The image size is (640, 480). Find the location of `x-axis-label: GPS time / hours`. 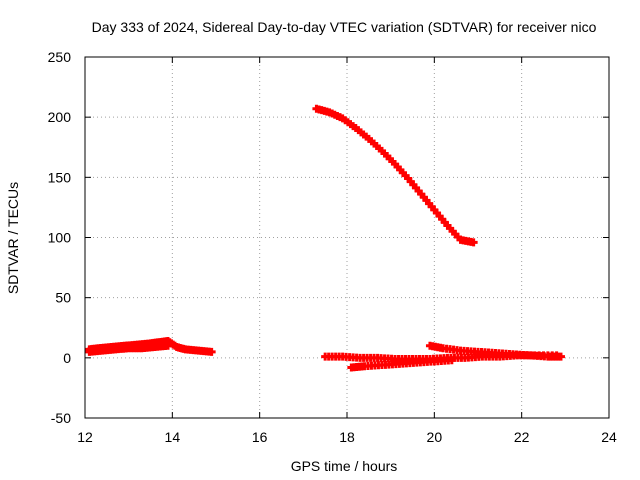

x-axis-label: GPS time / hours is located at coordinates (344, 466).